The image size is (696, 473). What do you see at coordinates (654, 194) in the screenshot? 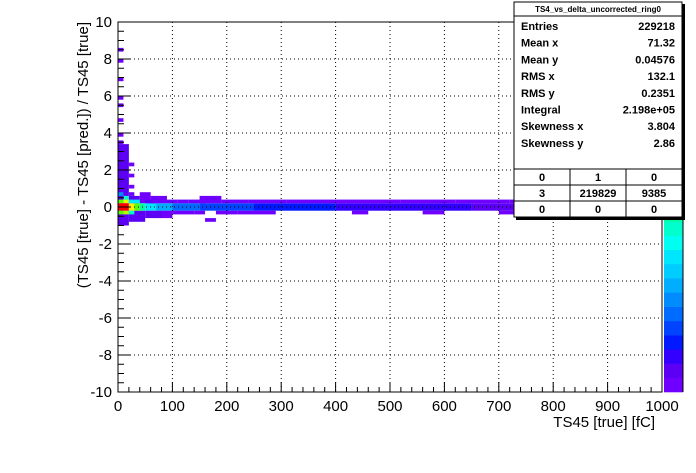
I see `stats-grid-cell: 9385` at bounding box center [654, 194].